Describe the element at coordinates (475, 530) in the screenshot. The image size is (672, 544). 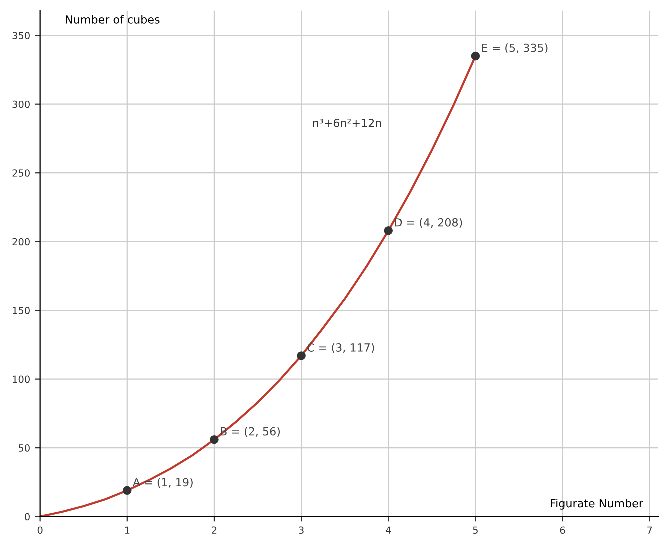
I see `x-tick-label: 5` at that location.